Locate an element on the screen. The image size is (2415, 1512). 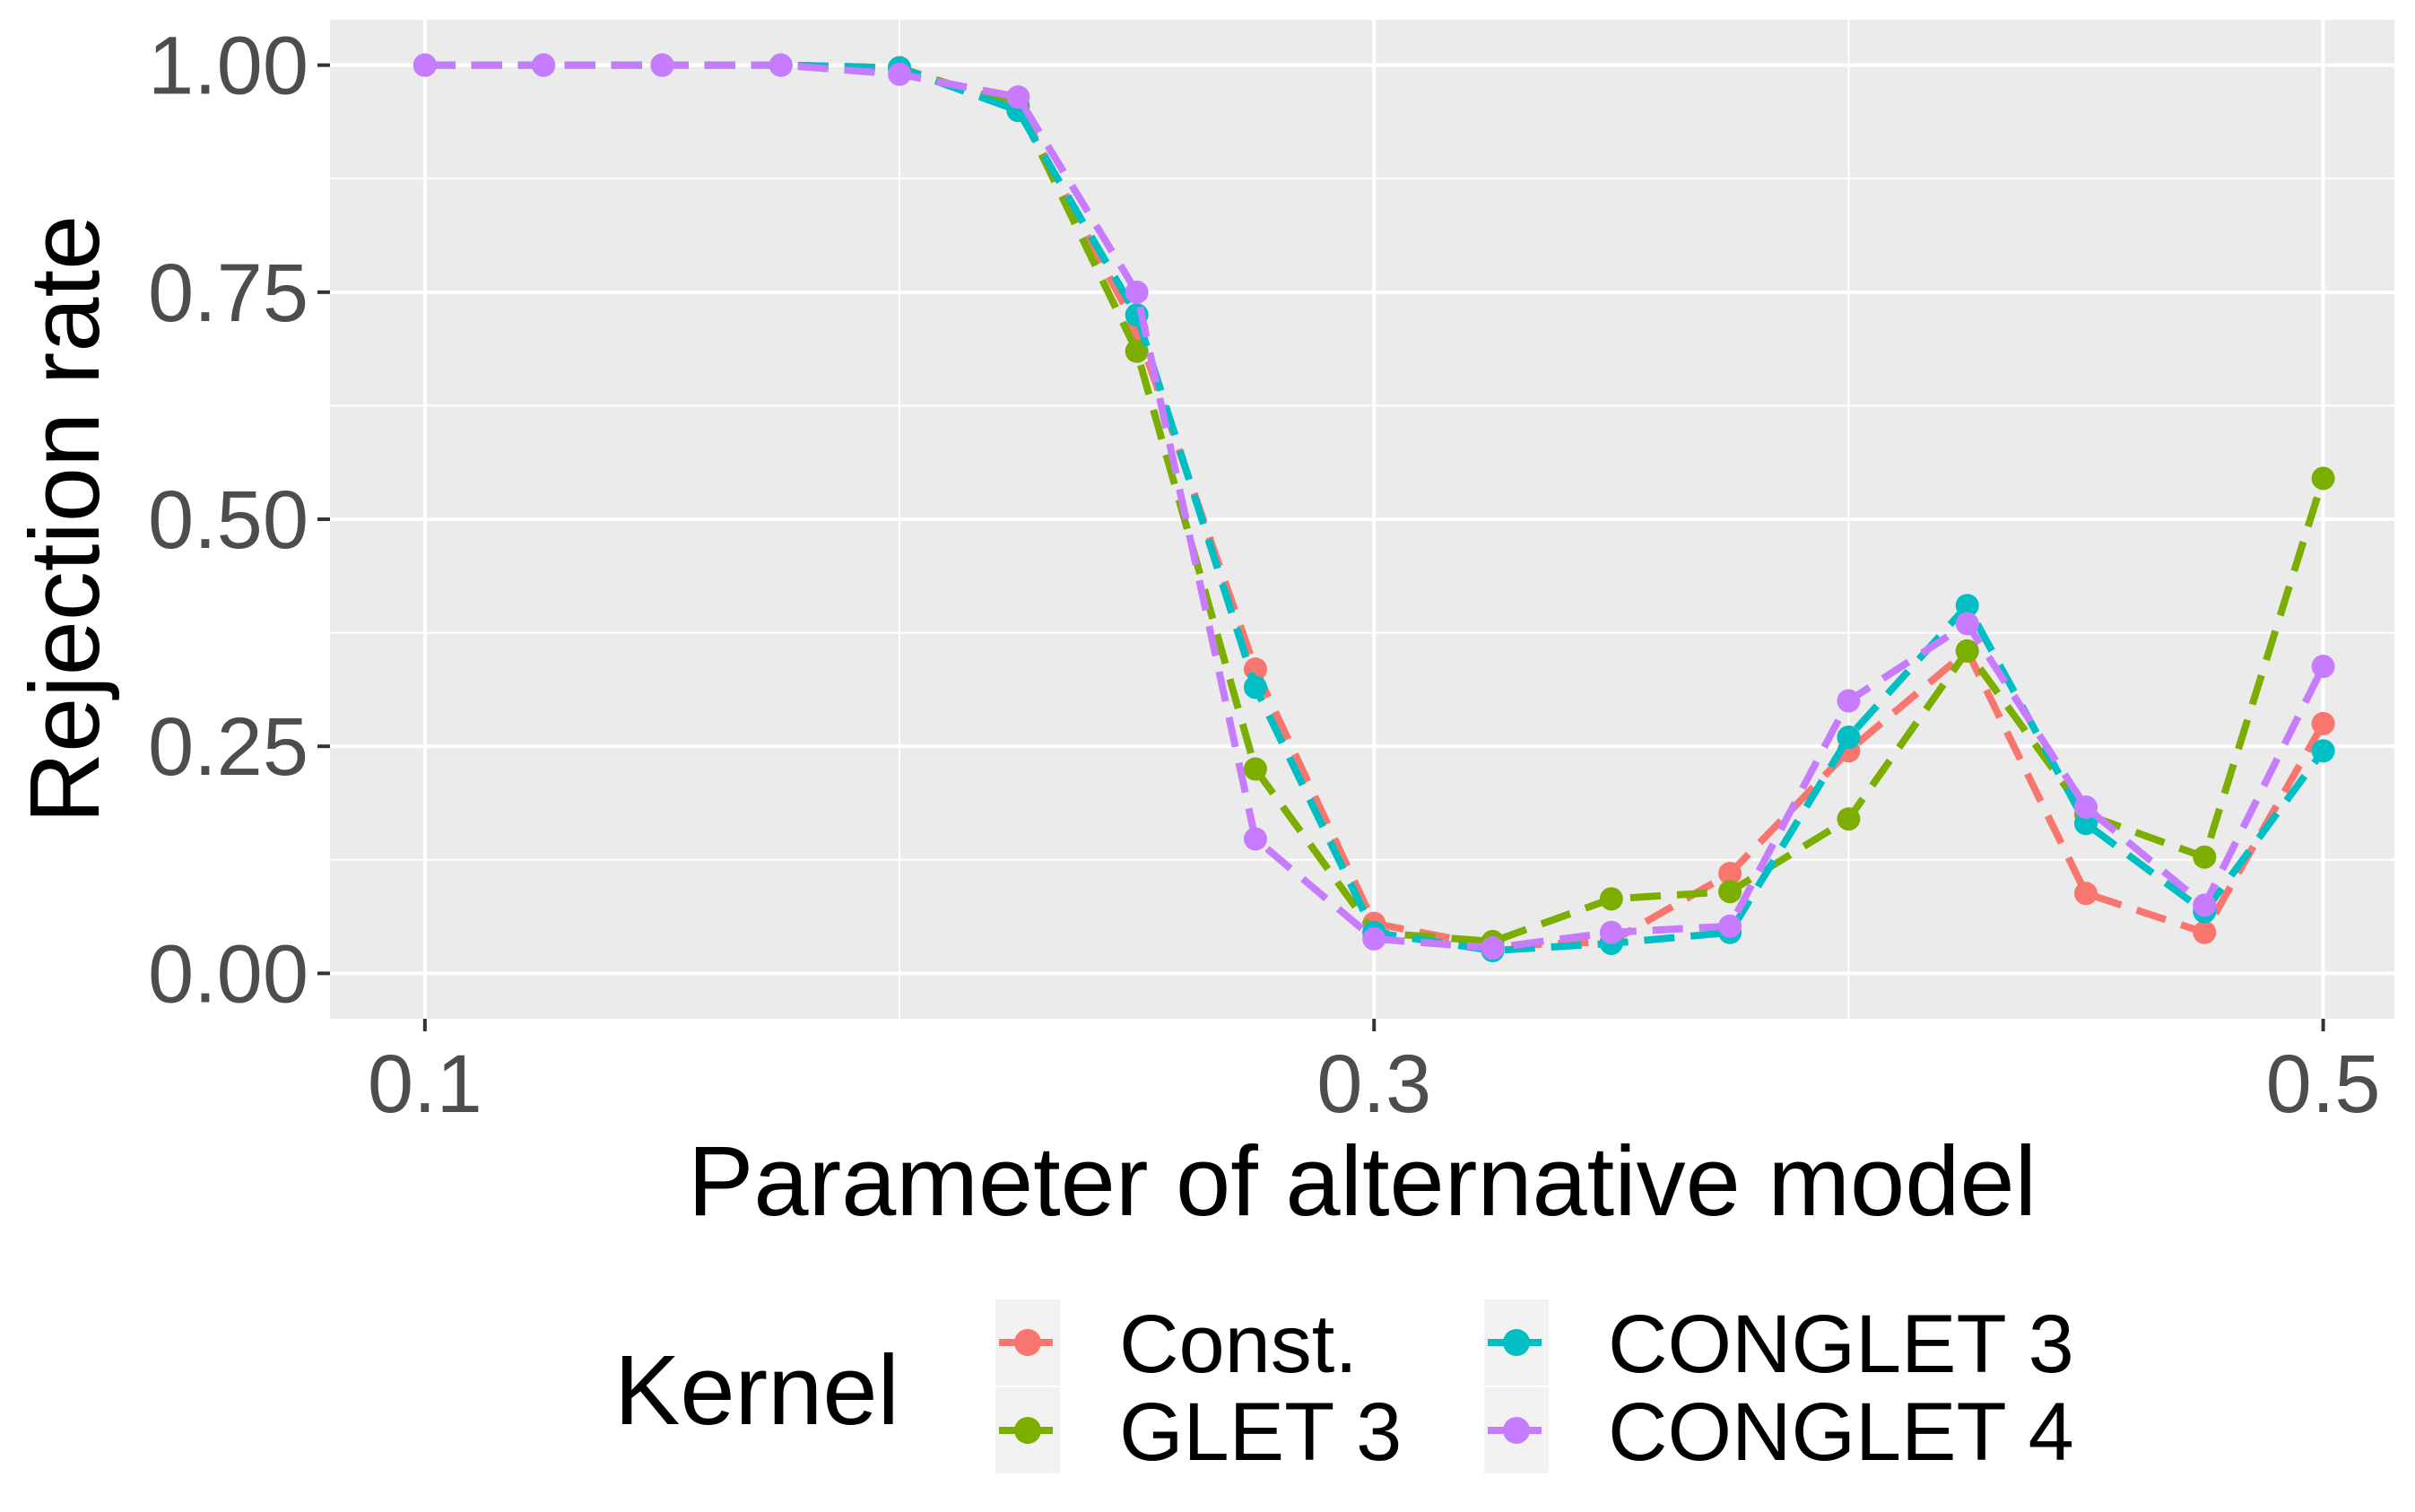
x-tick-label: 0.5 is located at coordinates (2323, 1084).